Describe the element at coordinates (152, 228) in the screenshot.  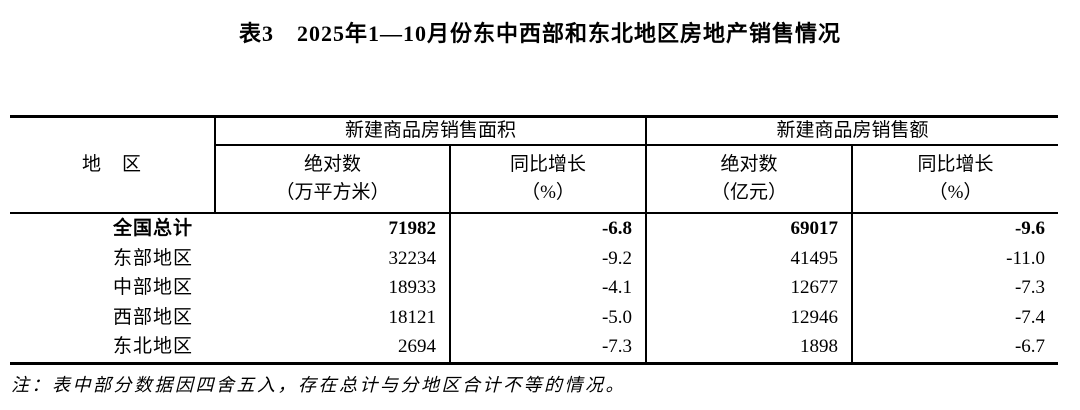
I see `region-cell: 全国总计` at that location.